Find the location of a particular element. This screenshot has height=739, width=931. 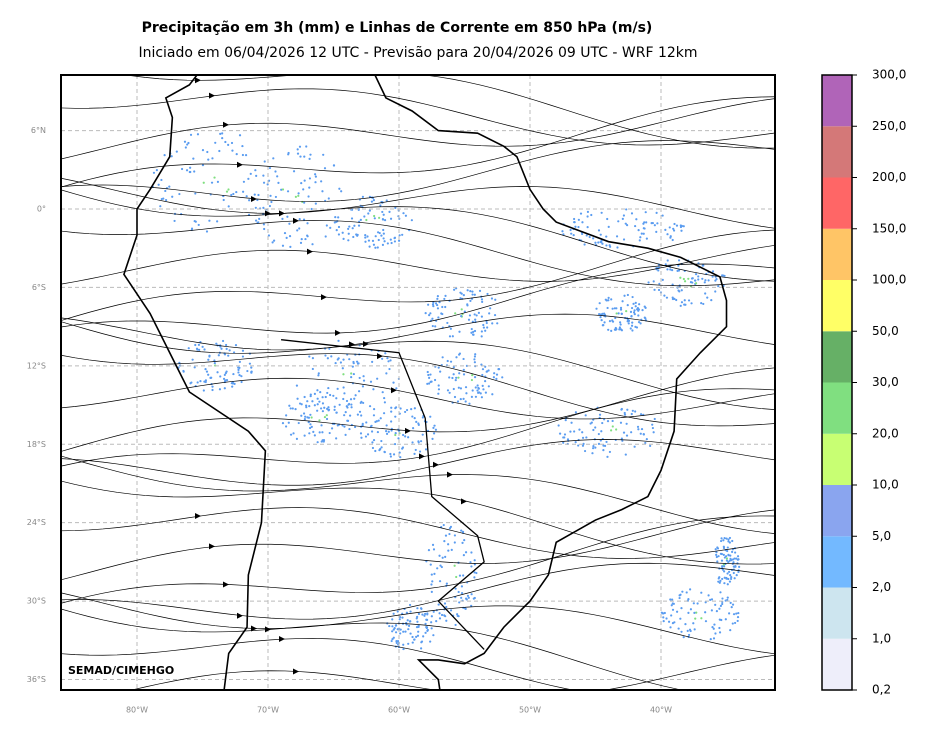

streamline is located at coordinates (418, 365).